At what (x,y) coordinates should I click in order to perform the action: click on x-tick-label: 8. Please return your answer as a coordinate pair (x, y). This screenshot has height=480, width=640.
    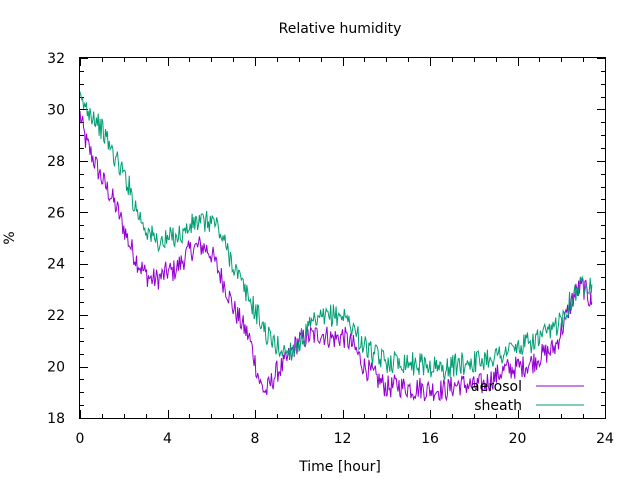
    Looking at the image, I should click on (255, 439).